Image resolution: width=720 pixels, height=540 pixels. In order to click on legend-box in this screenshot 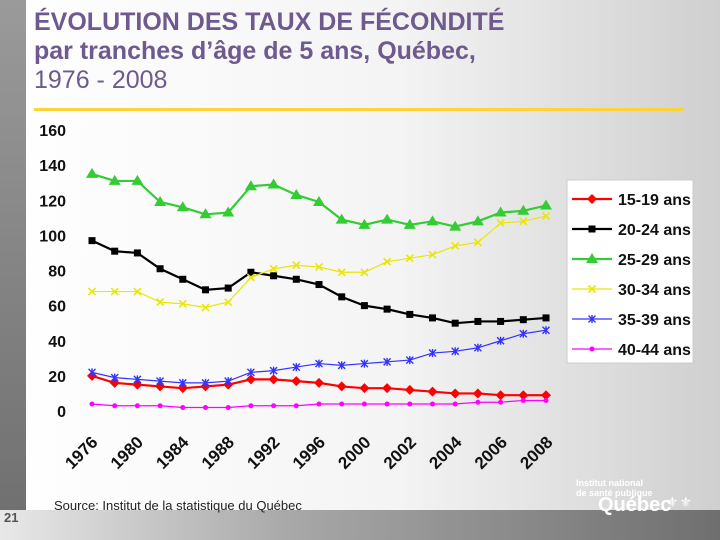, I will do `click(630, 271)`.